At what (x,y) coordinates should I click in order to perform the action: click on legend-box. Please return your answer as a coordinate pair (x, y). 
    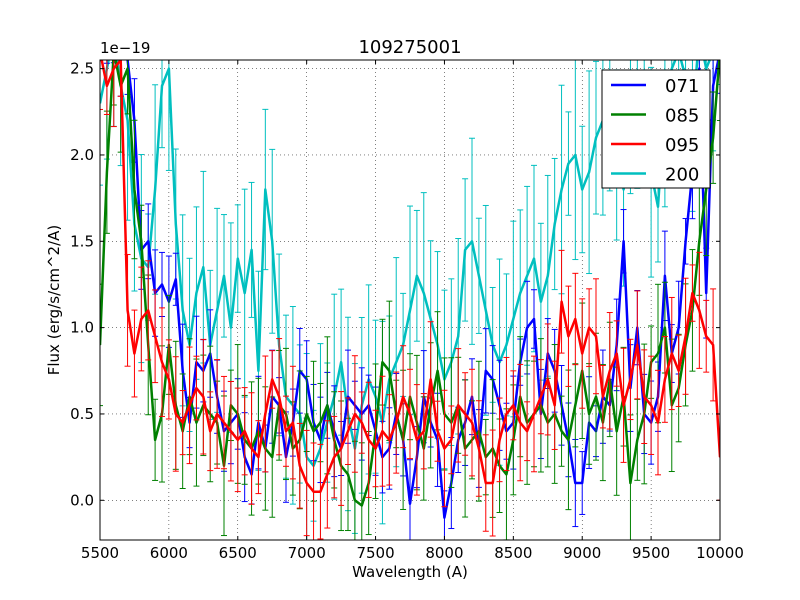
    Looking at the image, I should click on (656, 129).